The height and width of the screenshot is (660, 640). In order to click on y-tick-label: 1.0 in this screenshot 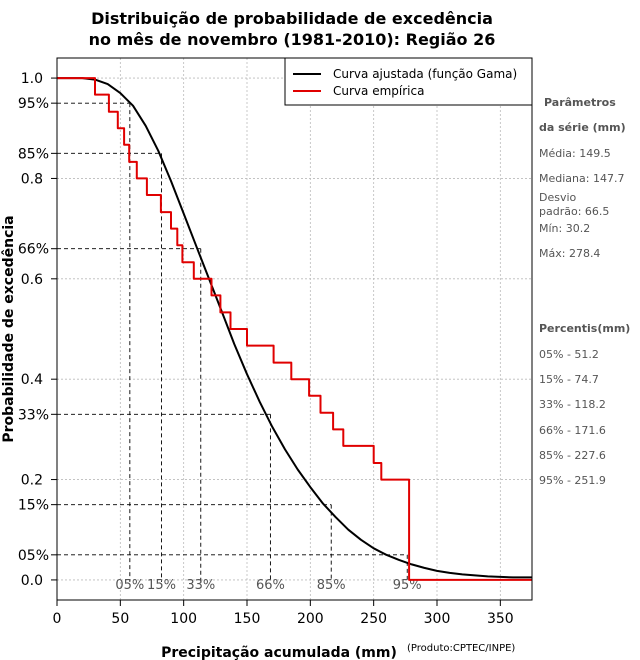, I will do `click(32, 79)`.